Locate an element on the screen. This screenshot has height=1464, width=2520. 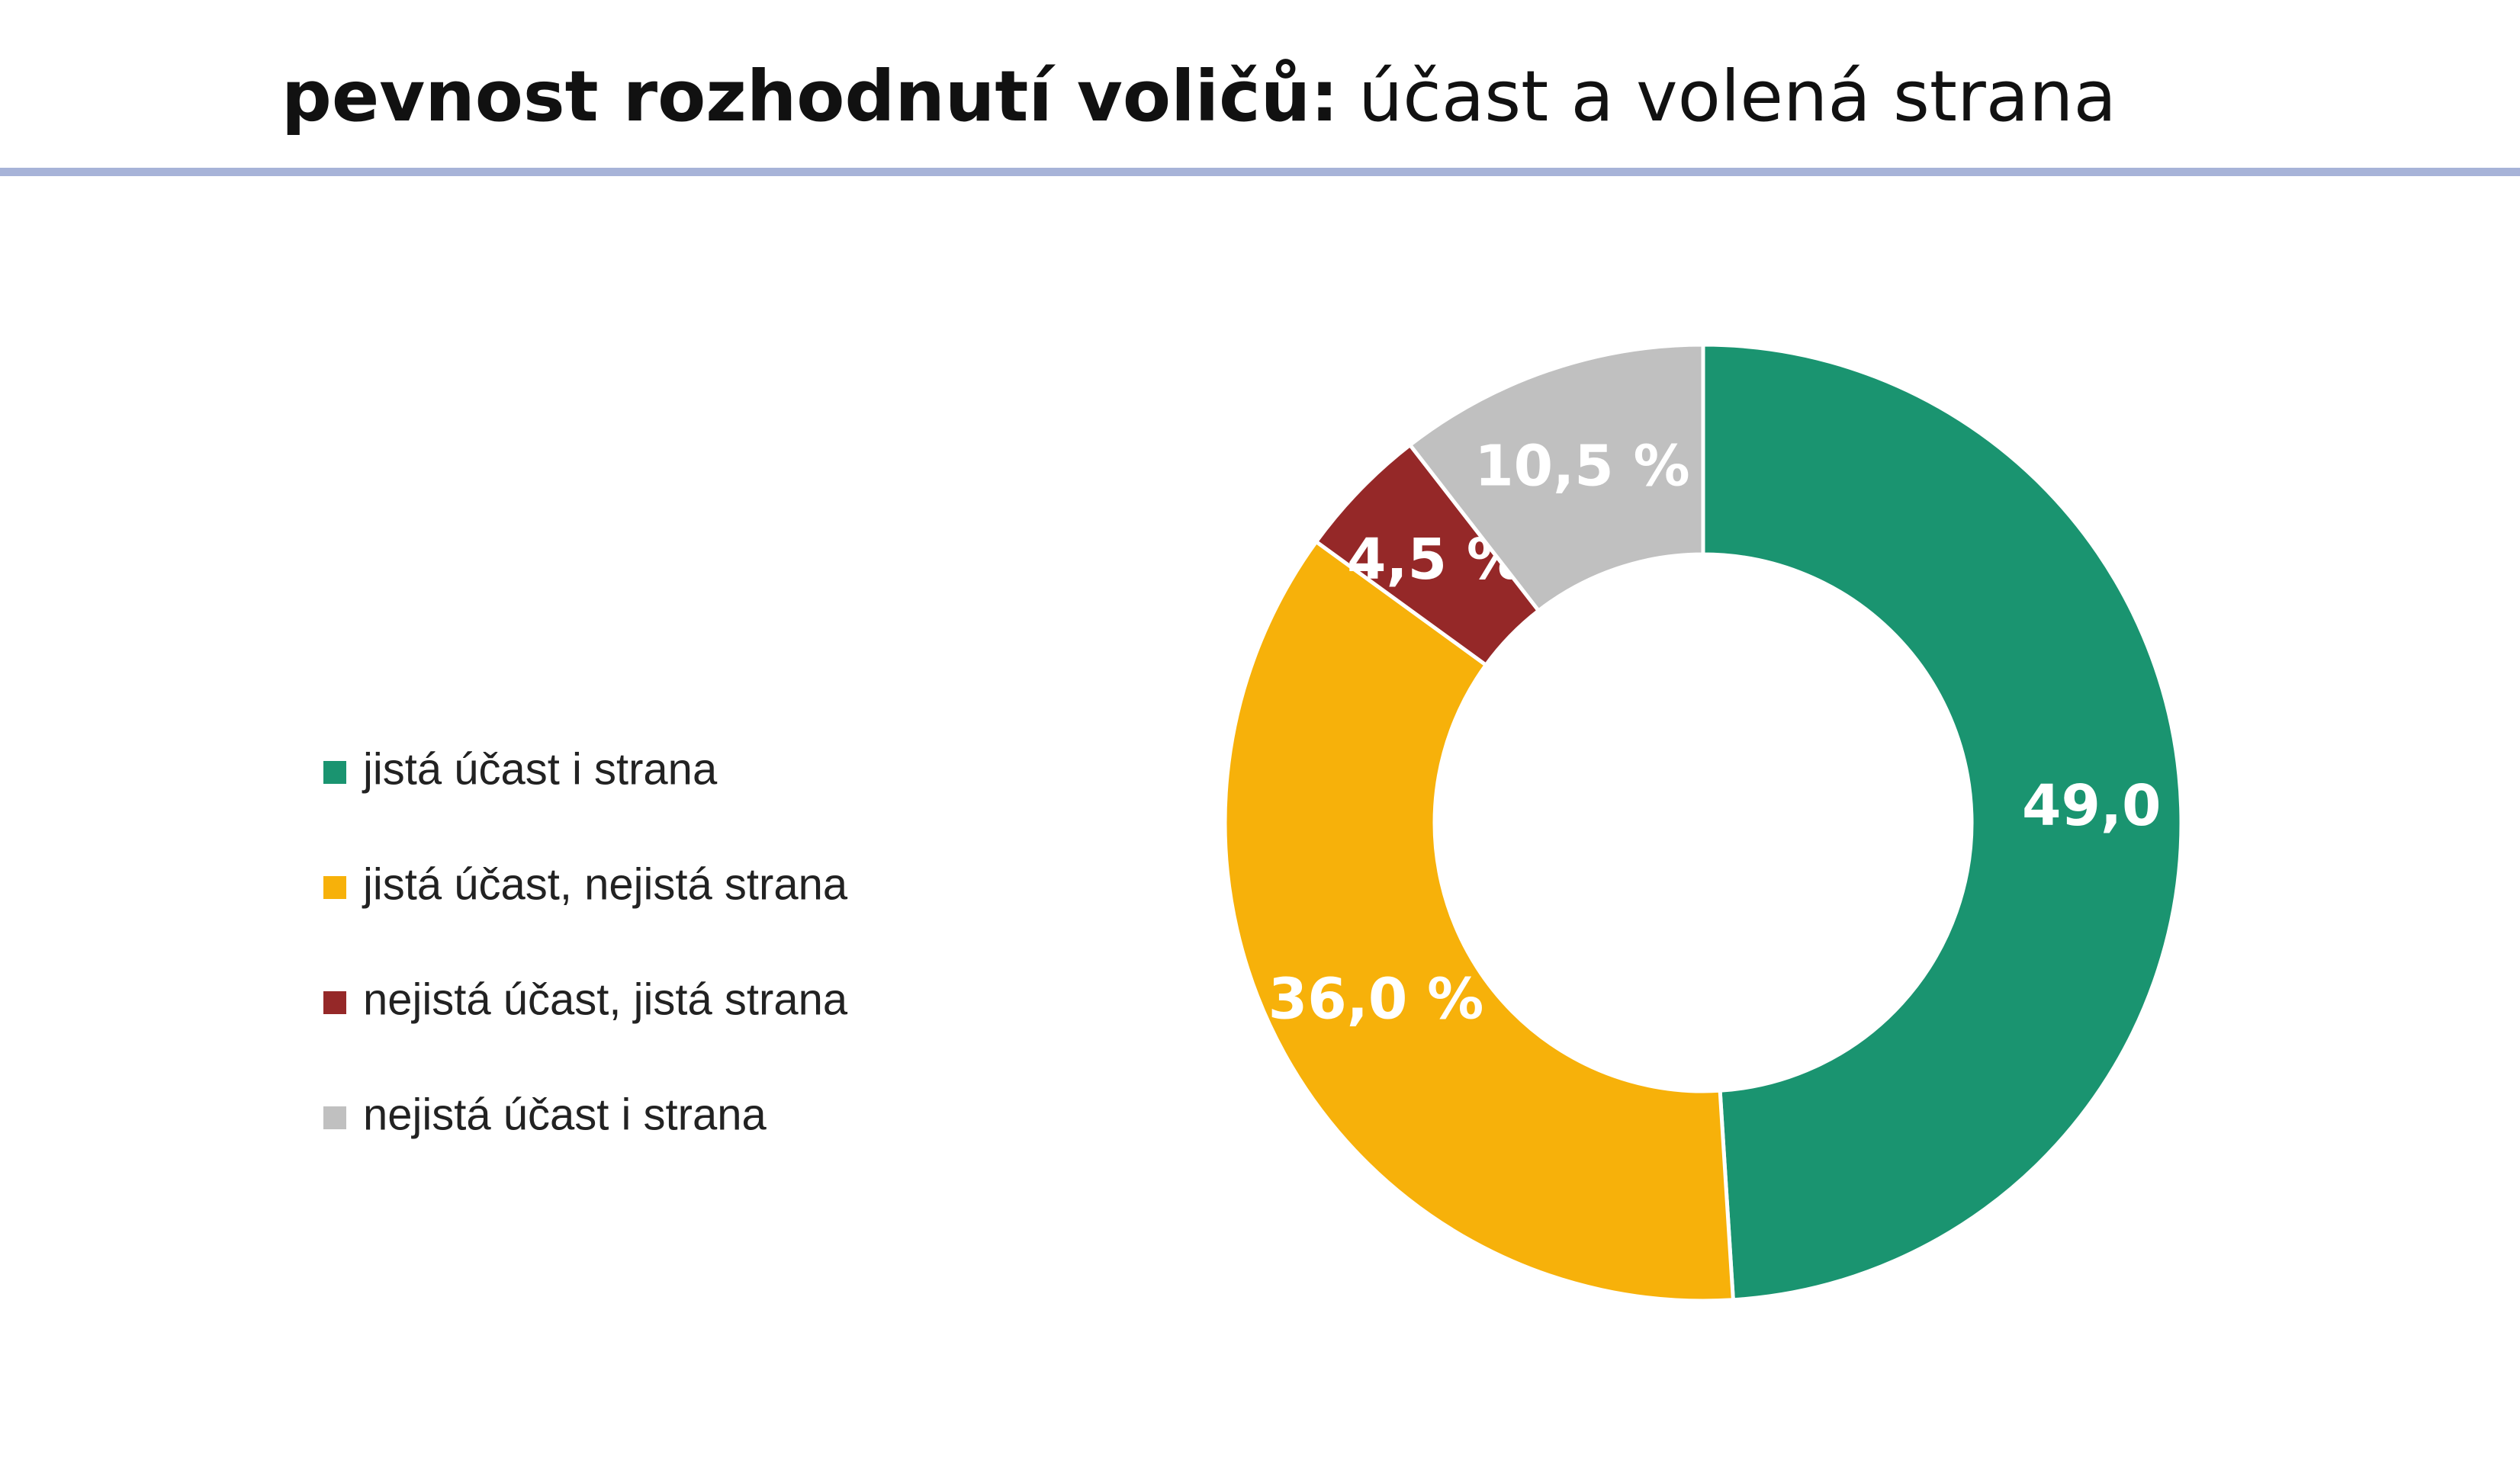
header-rule is located at coordinates (1260, 172).